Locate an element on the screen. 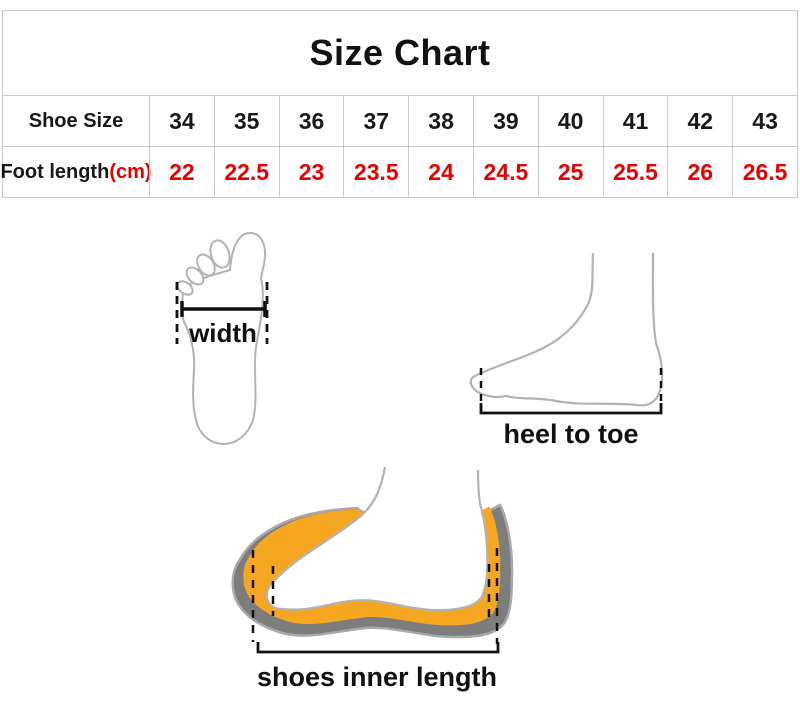 The height and width of the screenshot is (718, 800). foot-length-cell: 25 is located at coordinates (570, 172).